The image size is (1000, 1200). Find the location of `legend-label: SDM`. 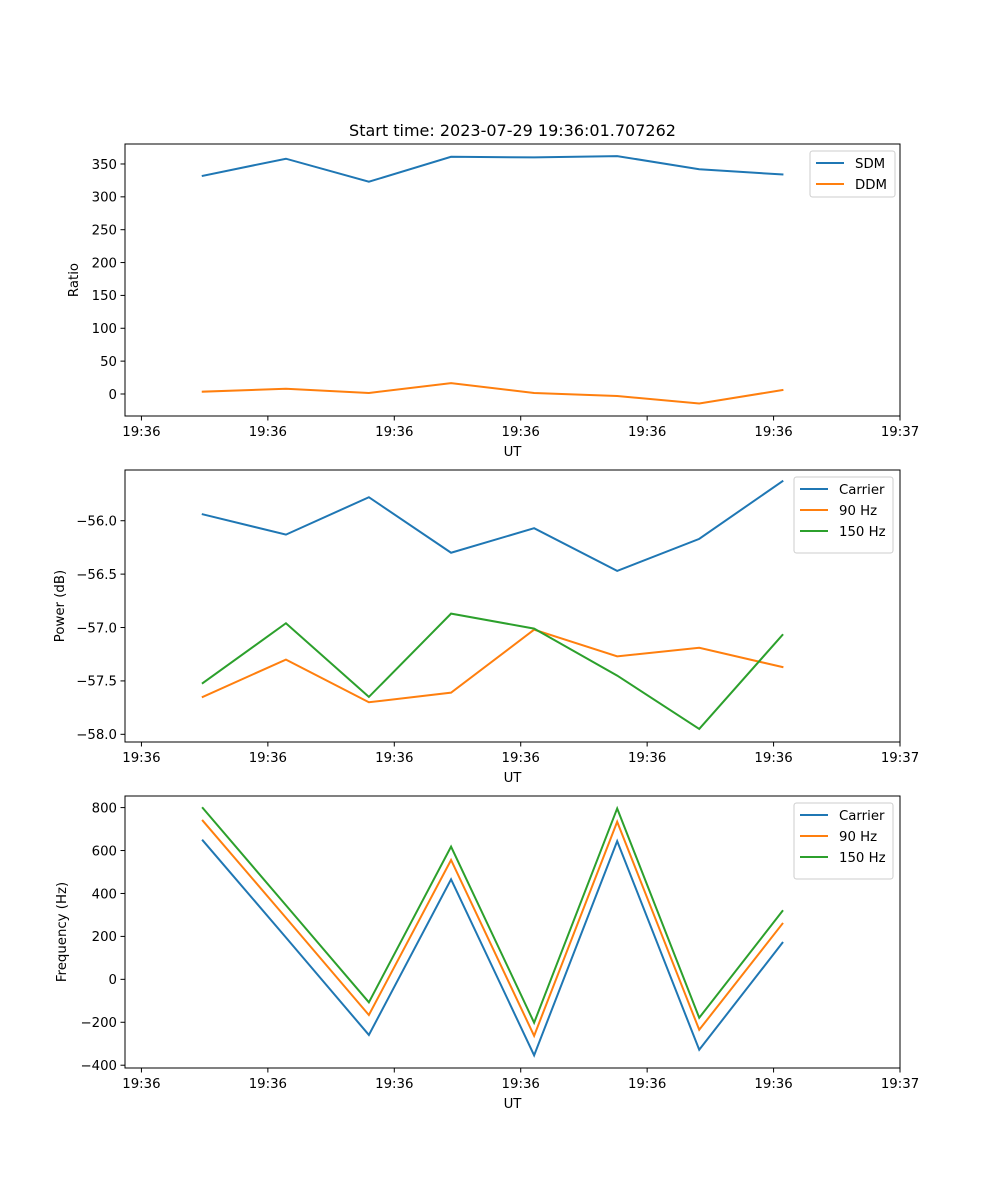

legend-label: SDM is located at coordinates (870, 164).